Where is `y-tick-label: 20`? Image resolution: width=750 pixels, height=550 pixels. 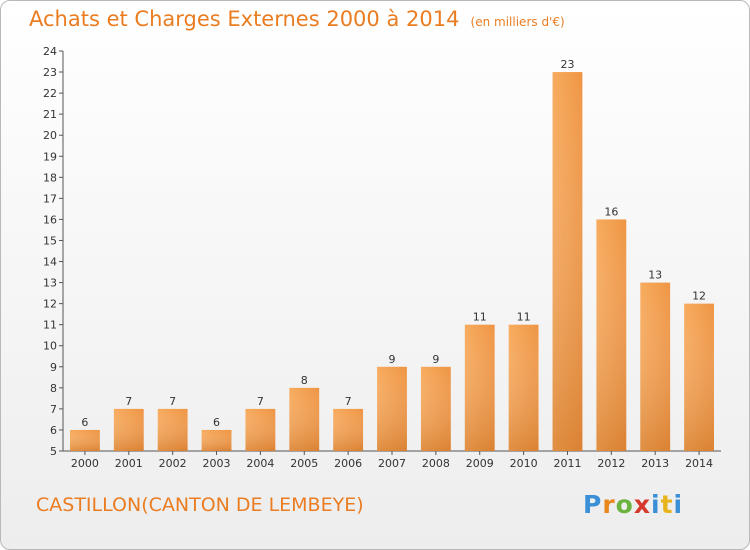
y-tick-label: 20 is located at coordinates (50, 135).